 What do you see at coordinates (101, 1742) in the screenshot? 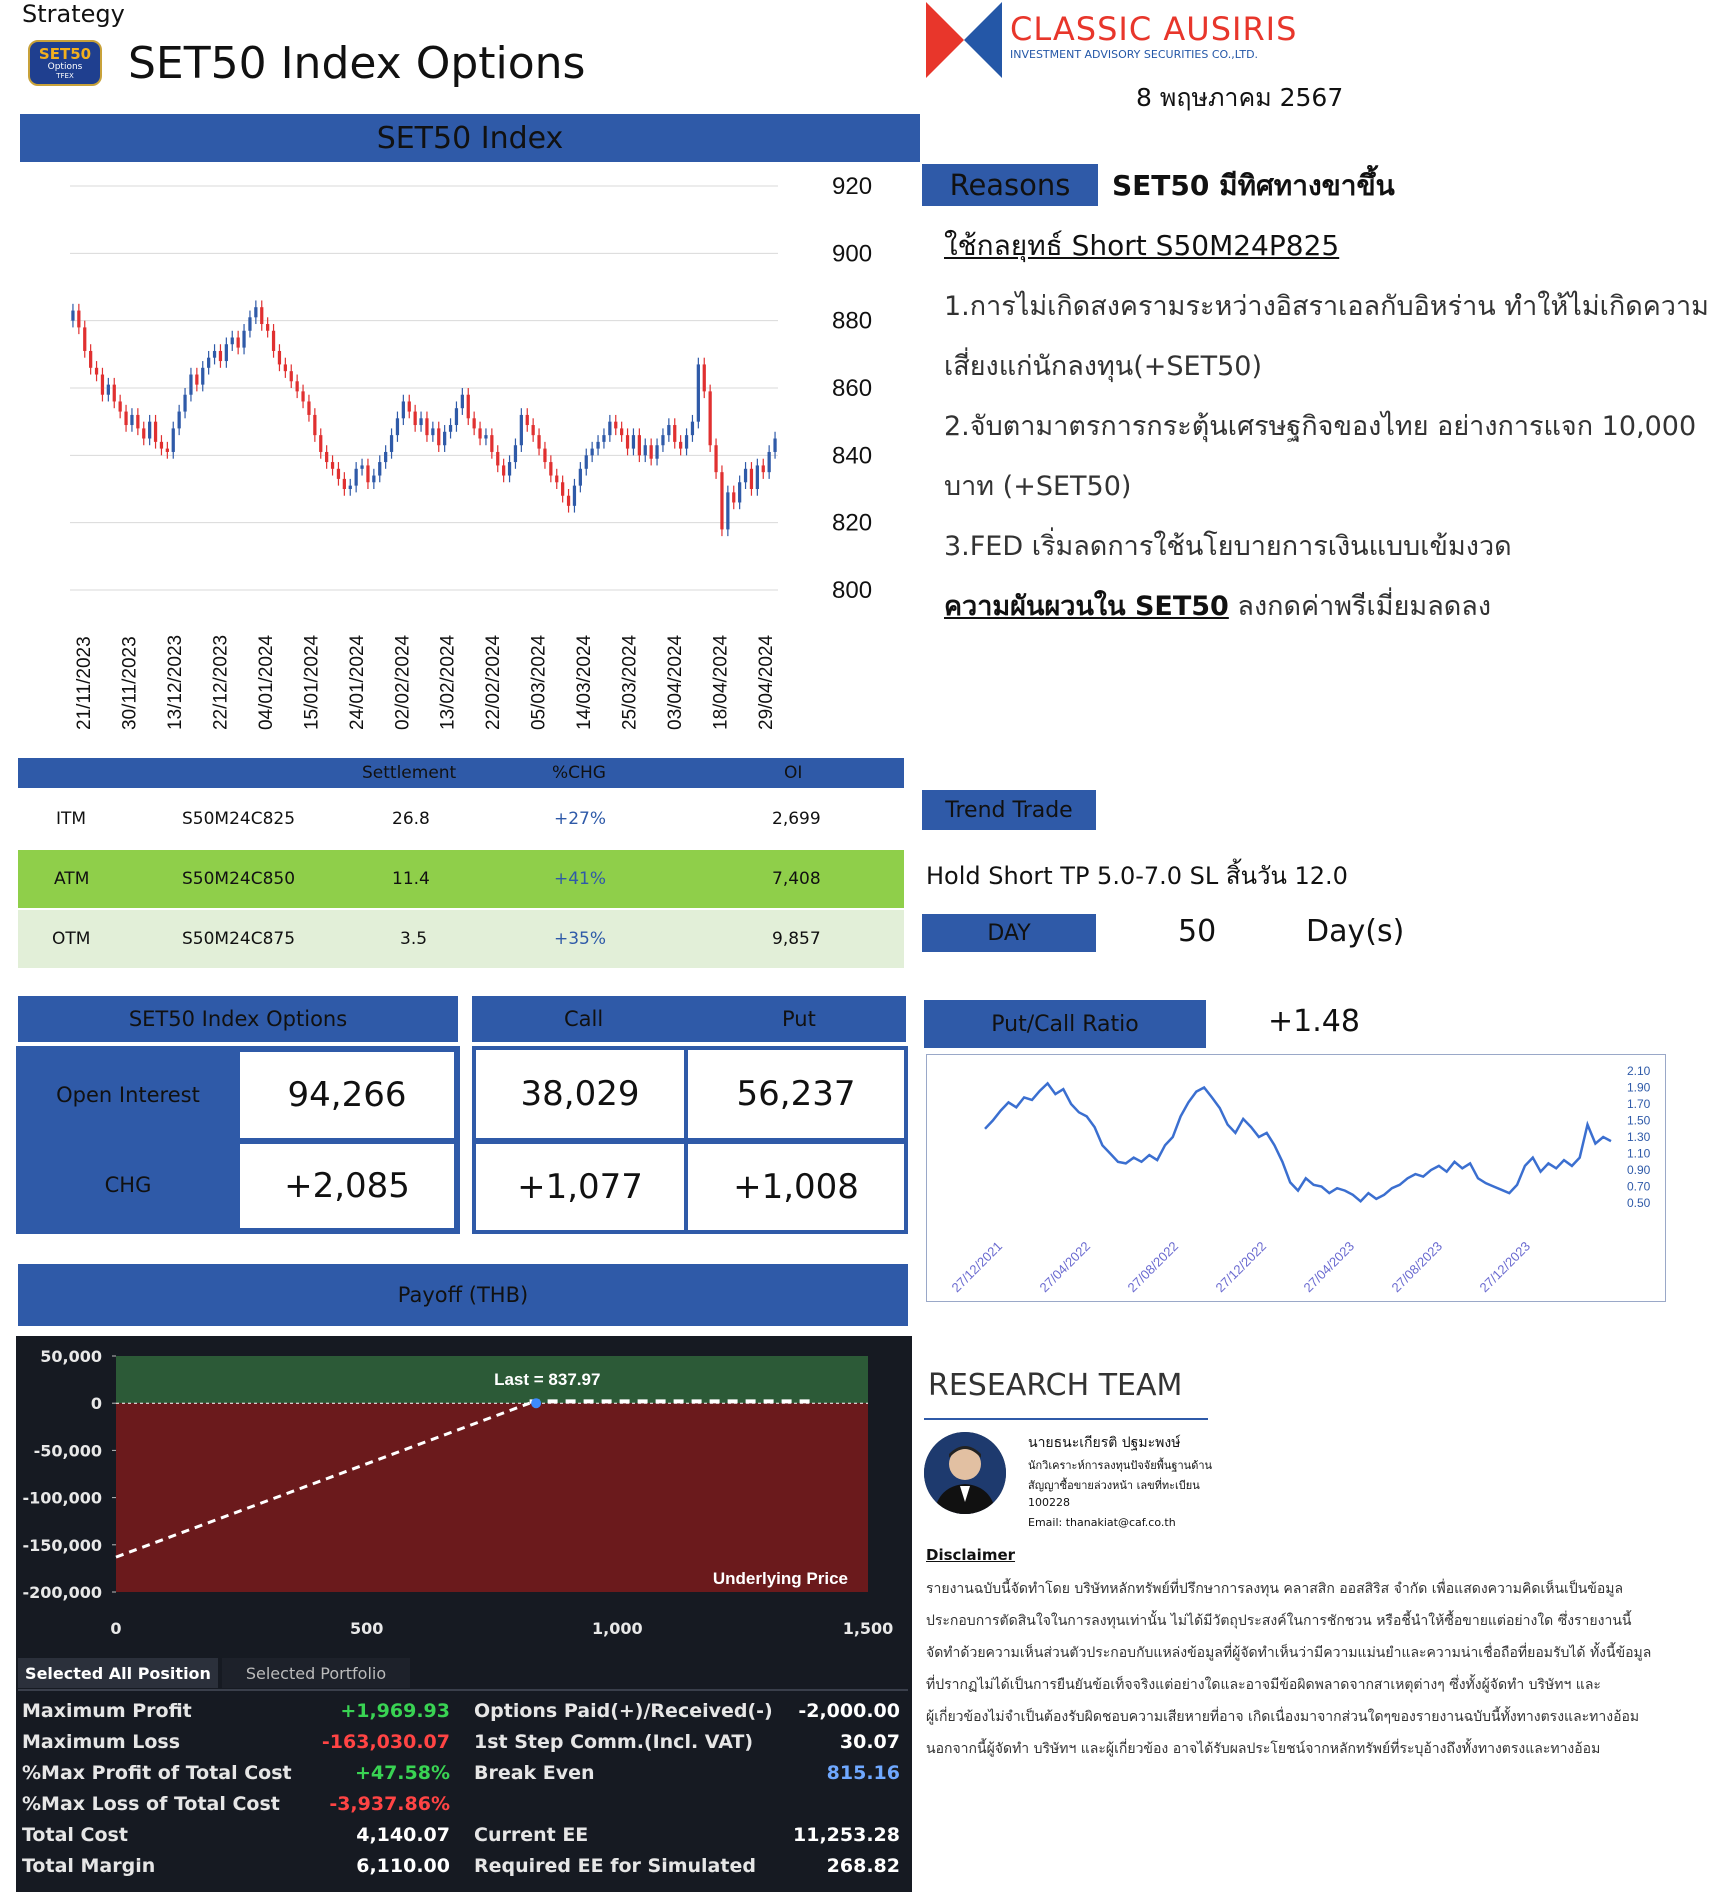
I see `left-stat-label: Maximum Loss` at bounding box center [101, 1742].